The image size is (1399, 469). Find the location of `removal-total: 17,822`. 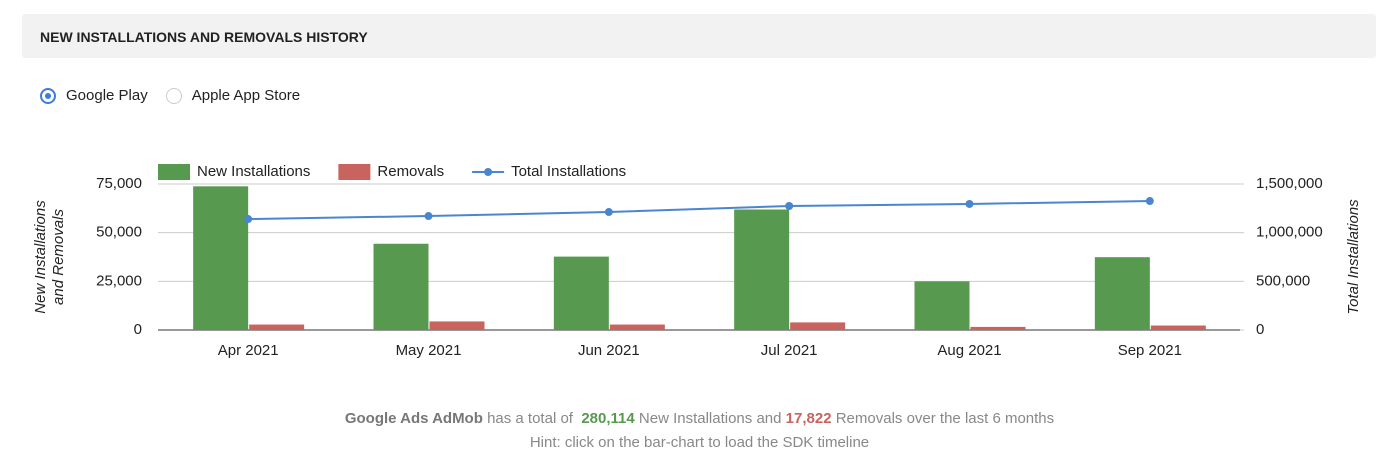

removal-total: 17,822 is located at coordinates (808, 418).